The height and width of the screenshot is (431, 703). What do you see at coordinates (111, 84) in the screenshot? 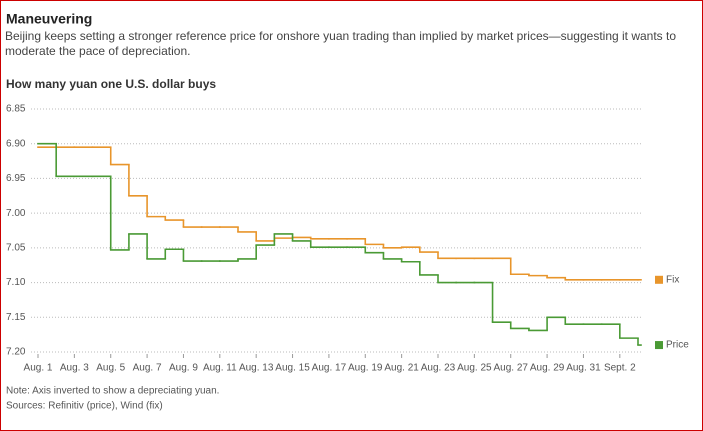
I see `y-axis-title: How many yuan one U.S. dollar buys` at bounding box center [111, 84].